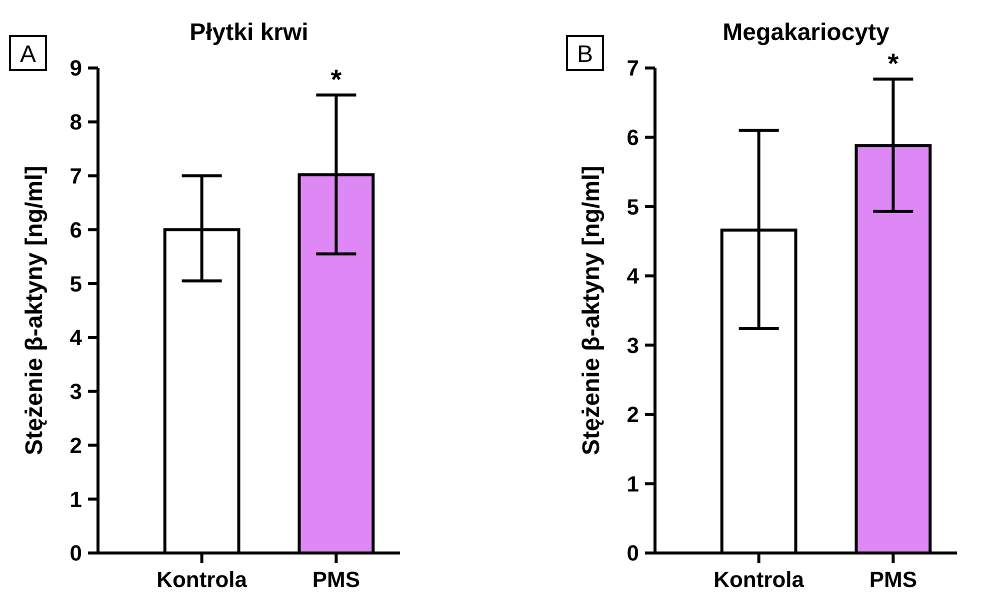 The height and width of the screenshot is (602, 986). Describe the element at coordinates (585, 54) in the screenshot. I see `text: B` at that location.